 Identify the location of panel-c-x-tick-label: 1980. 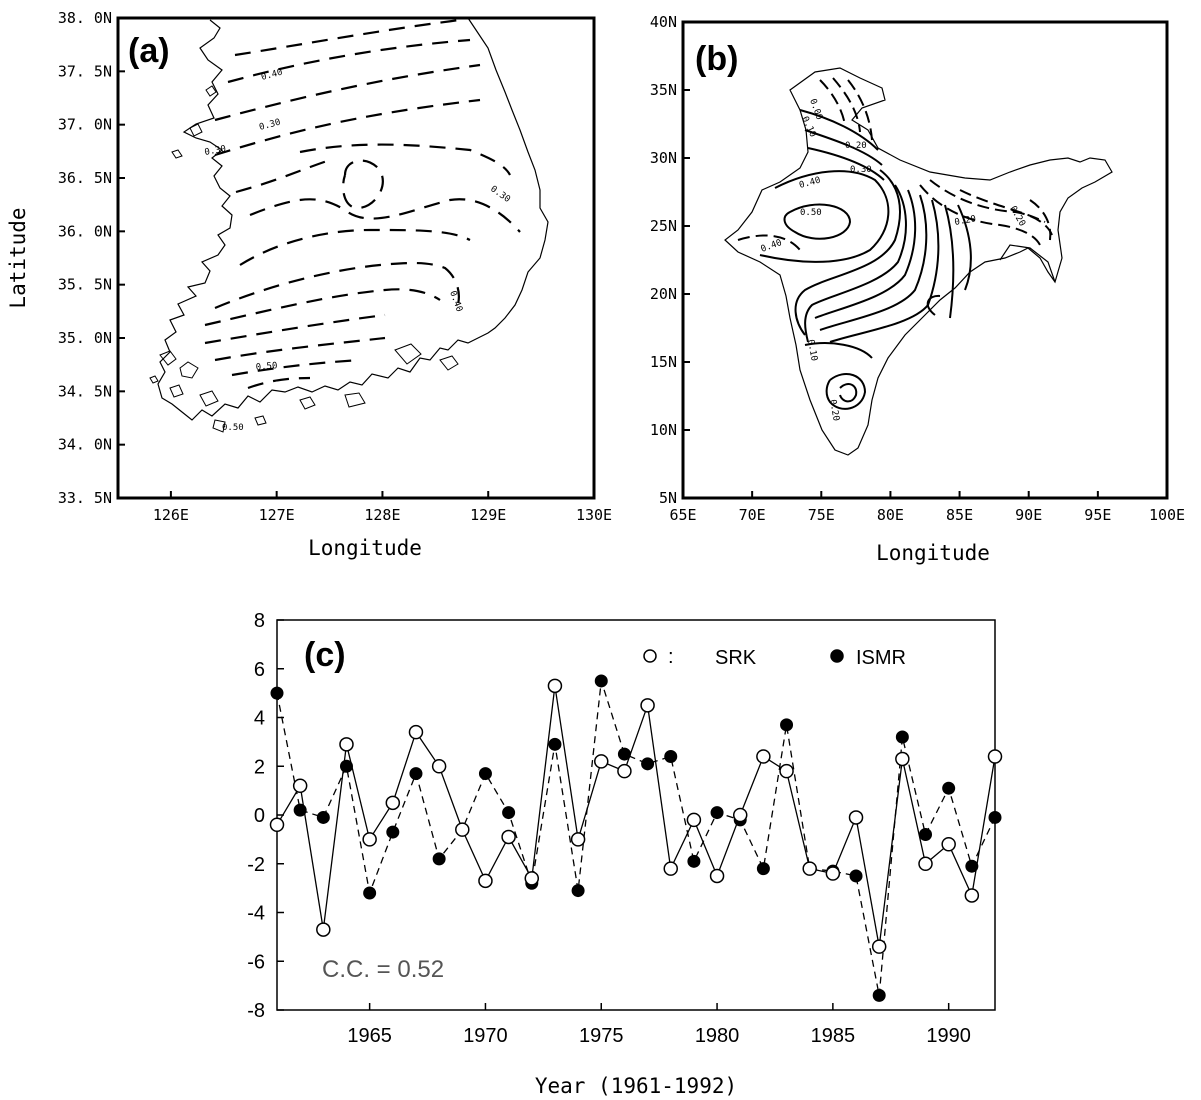
(717, 1036).